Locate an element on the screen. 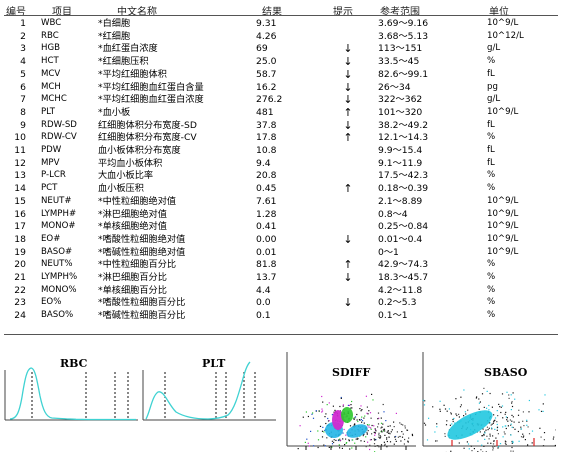 The image size is (562, 456). row-code: NEUT# is located at coordinates (56, 200).